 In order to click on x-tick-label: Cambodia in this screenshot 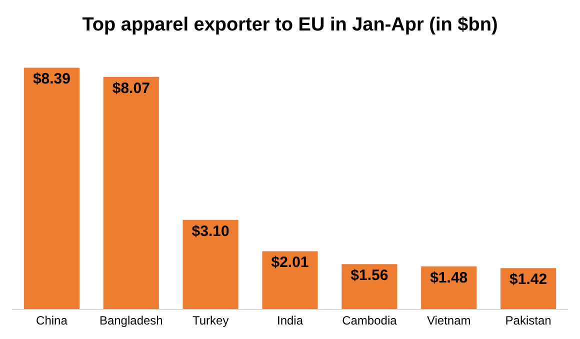, I will do `click(370, 320)`.